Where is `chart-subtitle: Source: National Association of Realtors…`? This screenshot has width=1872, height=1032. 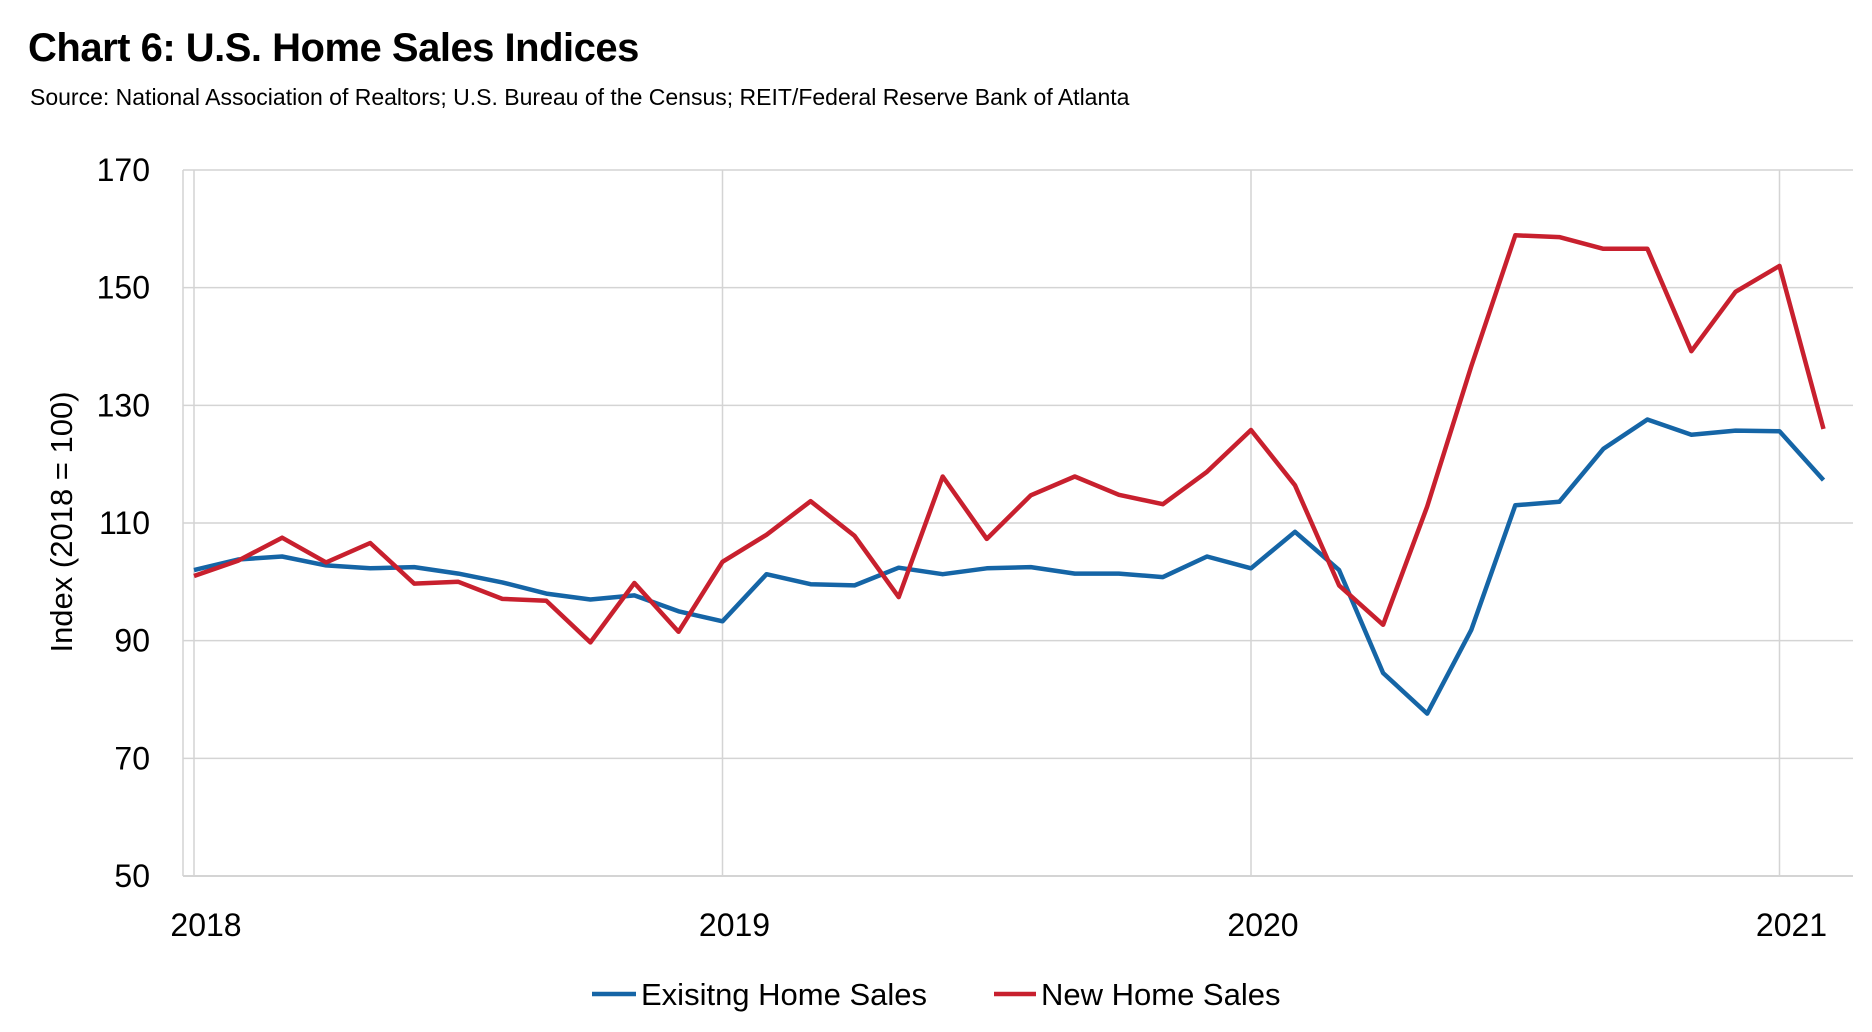
chart-subtitle: Source: National Association of Realtors… is located at coordinates (580, 97).